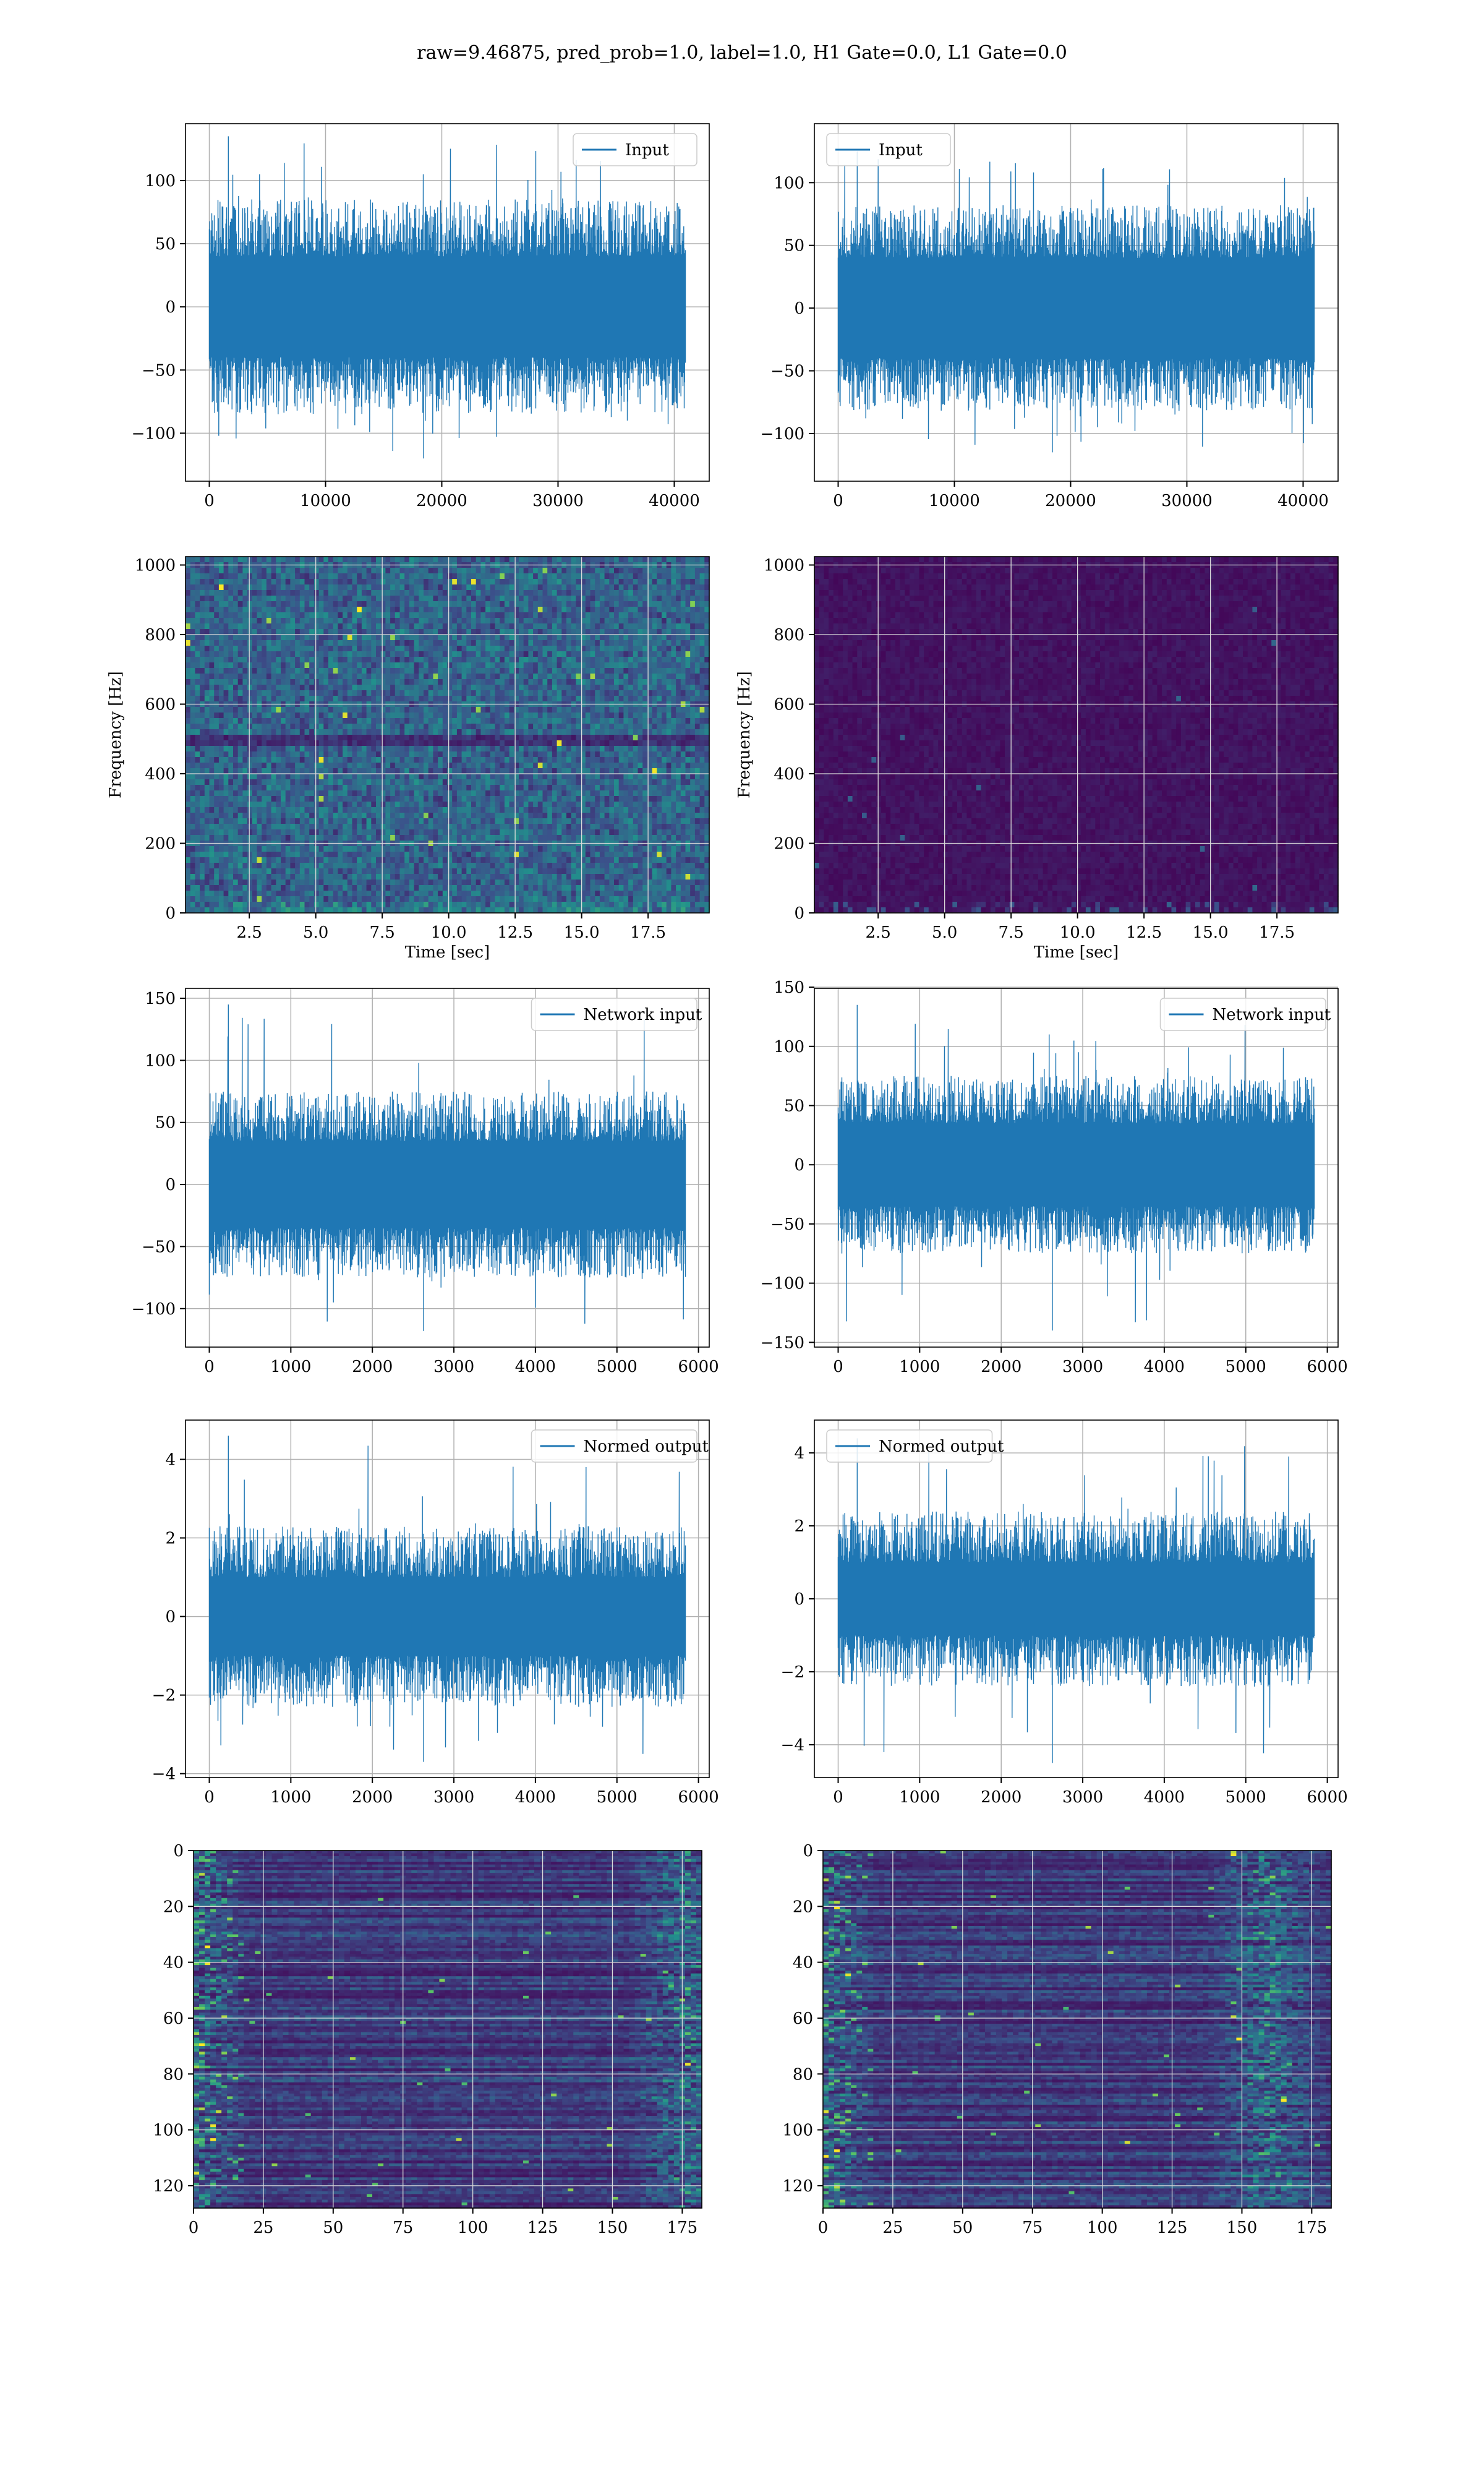 The height and width of the screenshot is (2474, 1484). What do you see at coordinates (1242, 2228) in the screenshot?
I see `x-tick-label: 150` at bounding box center [1242, 2228].